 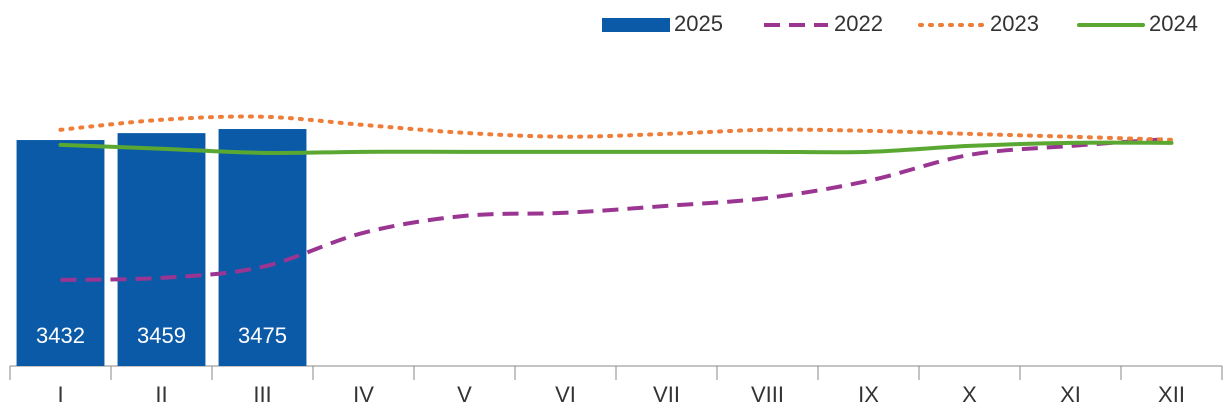 I want to click on x-tick-label: V, so click(x=464, y=394).